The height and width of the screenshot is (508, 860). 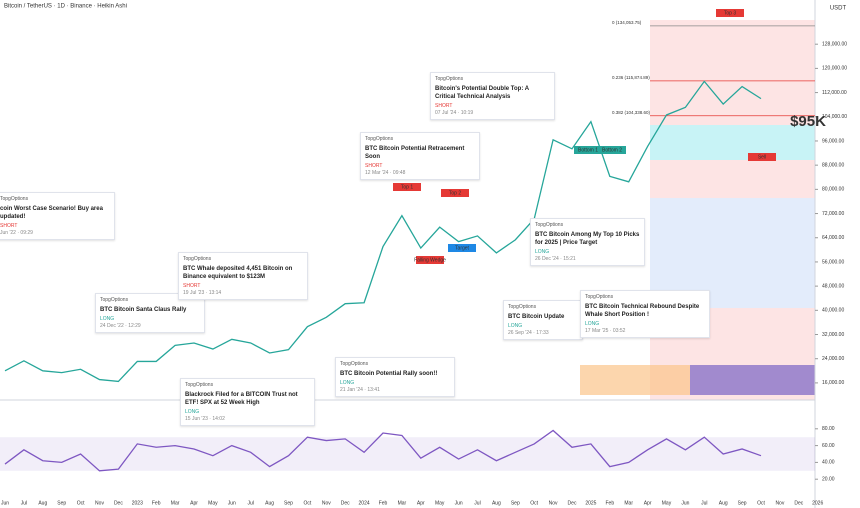 I want to click on x-tick-label: 2026, so click(x=817, y=503).